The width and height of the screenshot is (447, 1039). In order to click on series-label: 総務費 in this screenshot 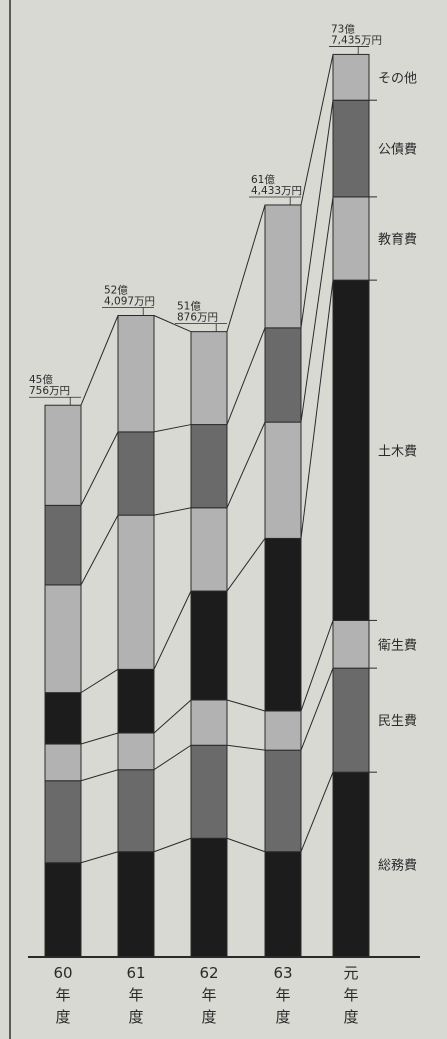, I will do `click(397, 866)`.